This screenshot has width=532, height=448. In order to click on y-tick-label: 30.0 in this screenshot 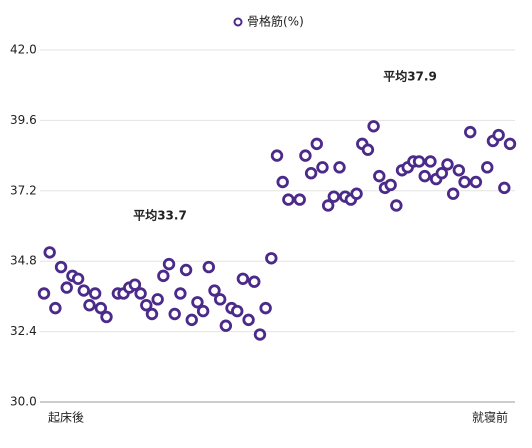, I will do `click(23, 402)`.